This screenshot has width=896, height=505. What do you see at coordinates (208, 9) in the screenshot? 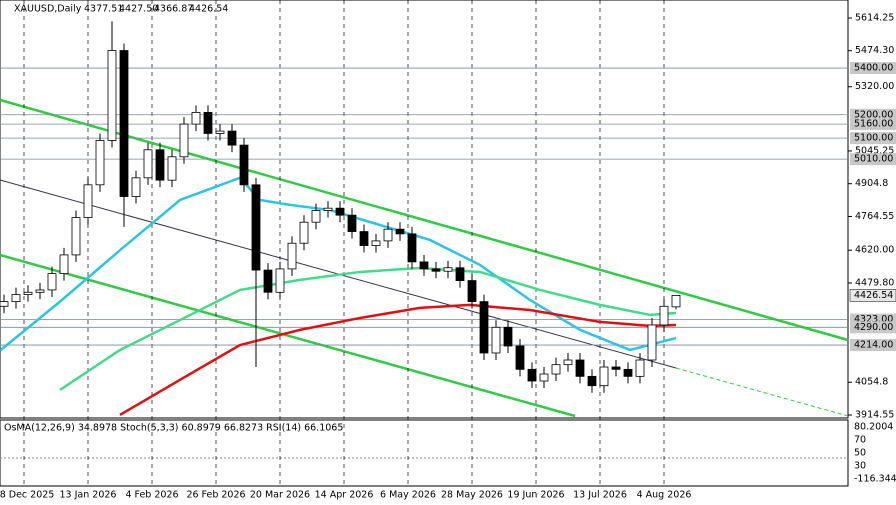
I see `header-value: 4426.54` at bounding box center [208, 9].